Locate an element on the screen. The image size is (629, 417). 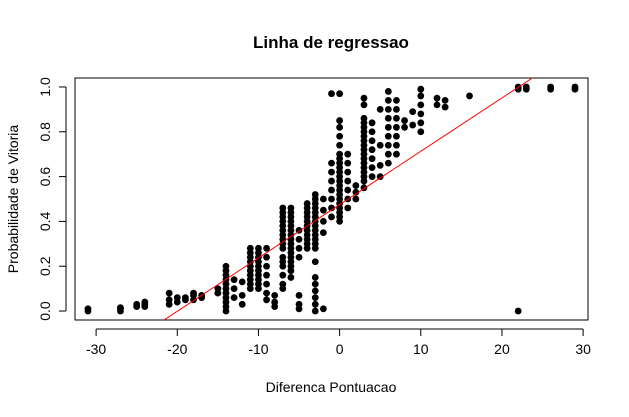
x-tick-label: 10 is located at coordinates (421, 349).